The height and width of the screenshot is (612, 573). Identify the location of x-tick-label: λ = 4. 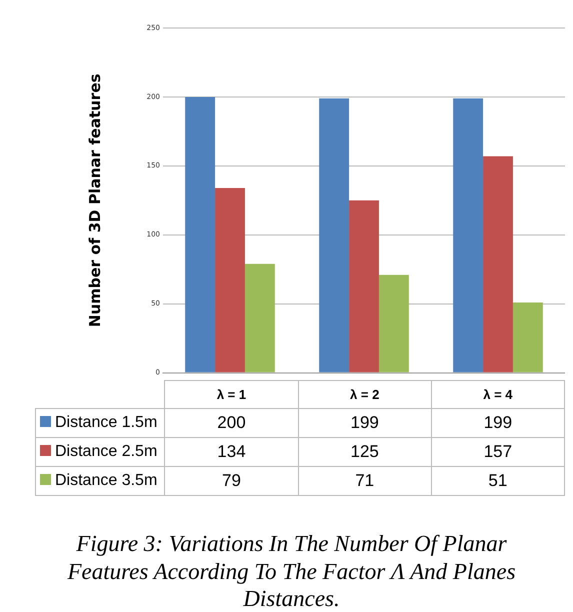
(497, 394).